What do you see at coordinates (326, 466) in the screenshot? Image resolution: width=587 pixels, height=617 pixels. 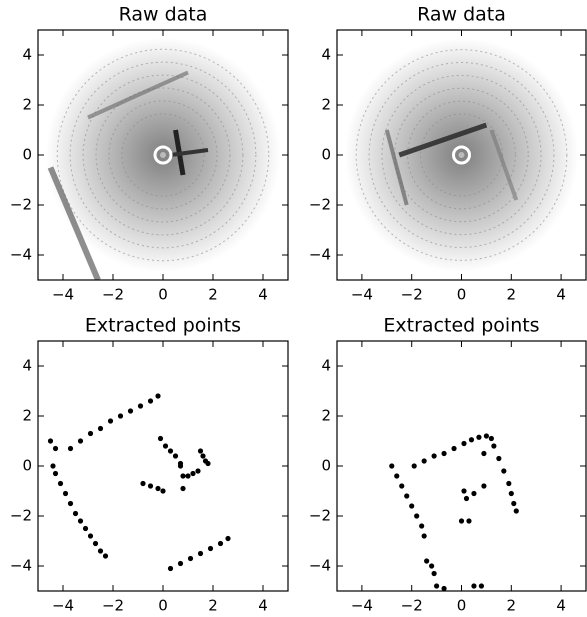 I see `y-tick-label: 0` at bounding box center [326, 466].